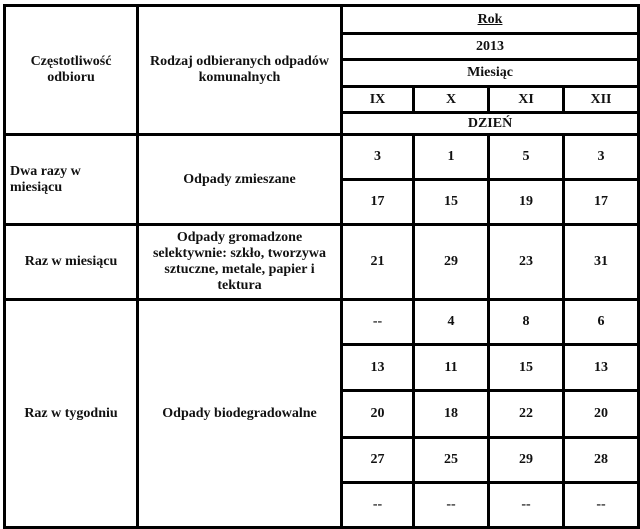  What do you see at coordinates (526, 99) in the screenshot?
I see `header-month: XI` at bounding box center [526, 99].